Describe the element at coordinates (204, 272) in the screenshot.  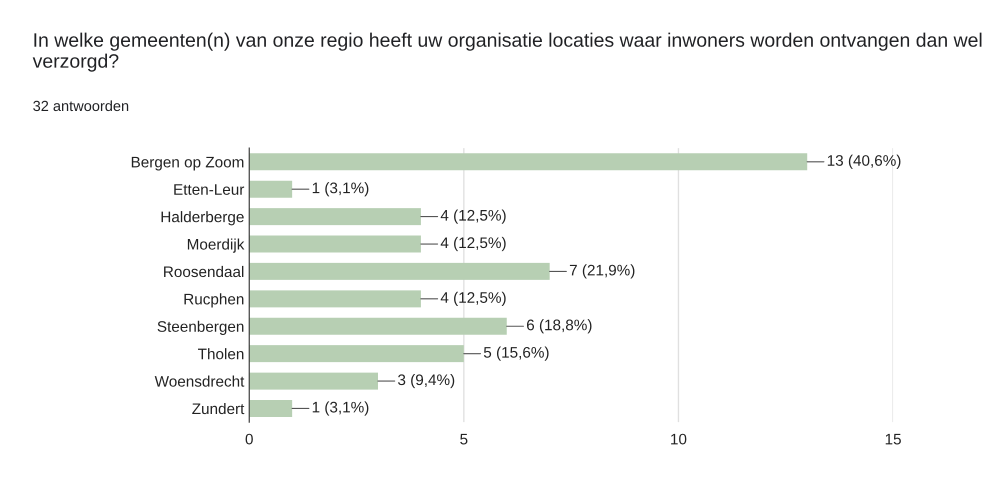
I see `y-tick-label: Roosendaal` at that location.